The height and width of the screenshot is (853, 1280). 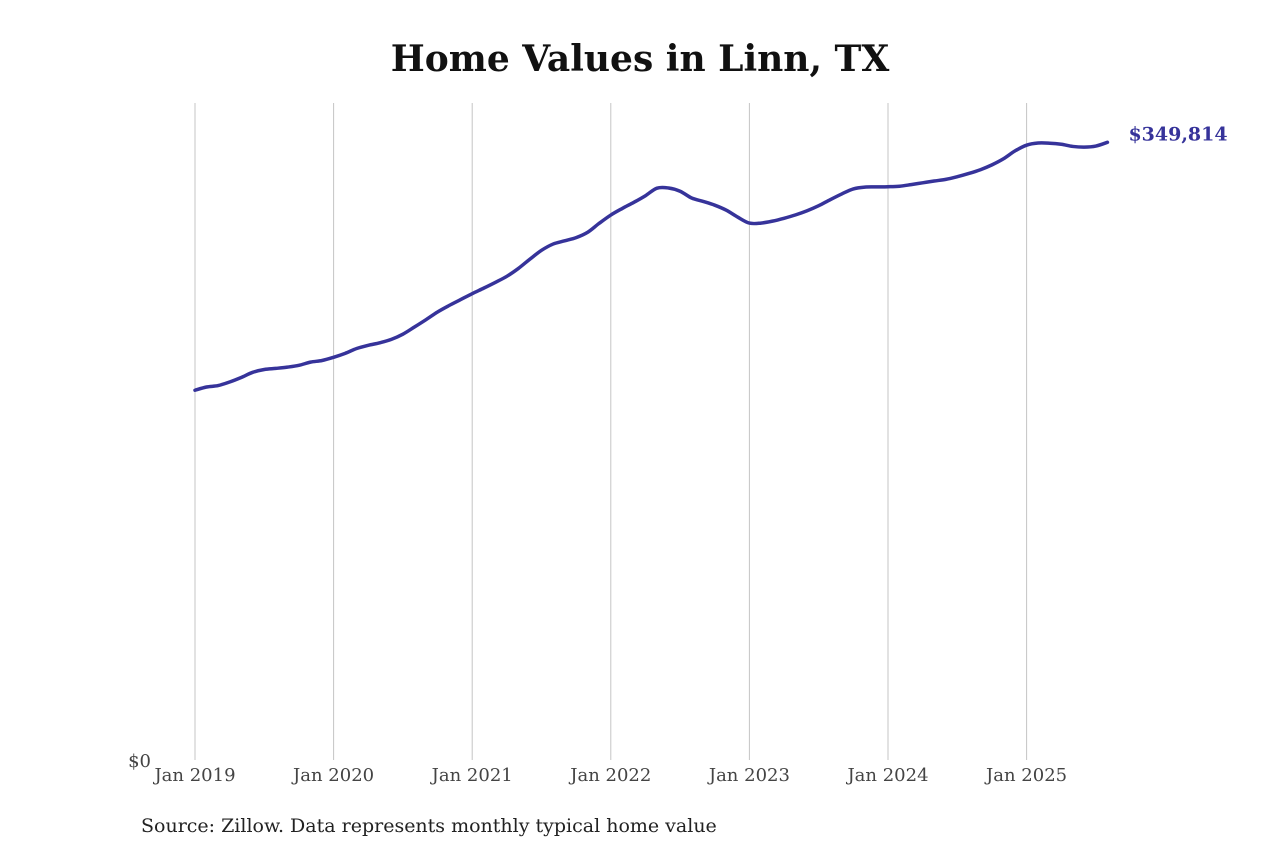 I want to click on x-tick-label: Jan 2024, so click(x=886, y=775).